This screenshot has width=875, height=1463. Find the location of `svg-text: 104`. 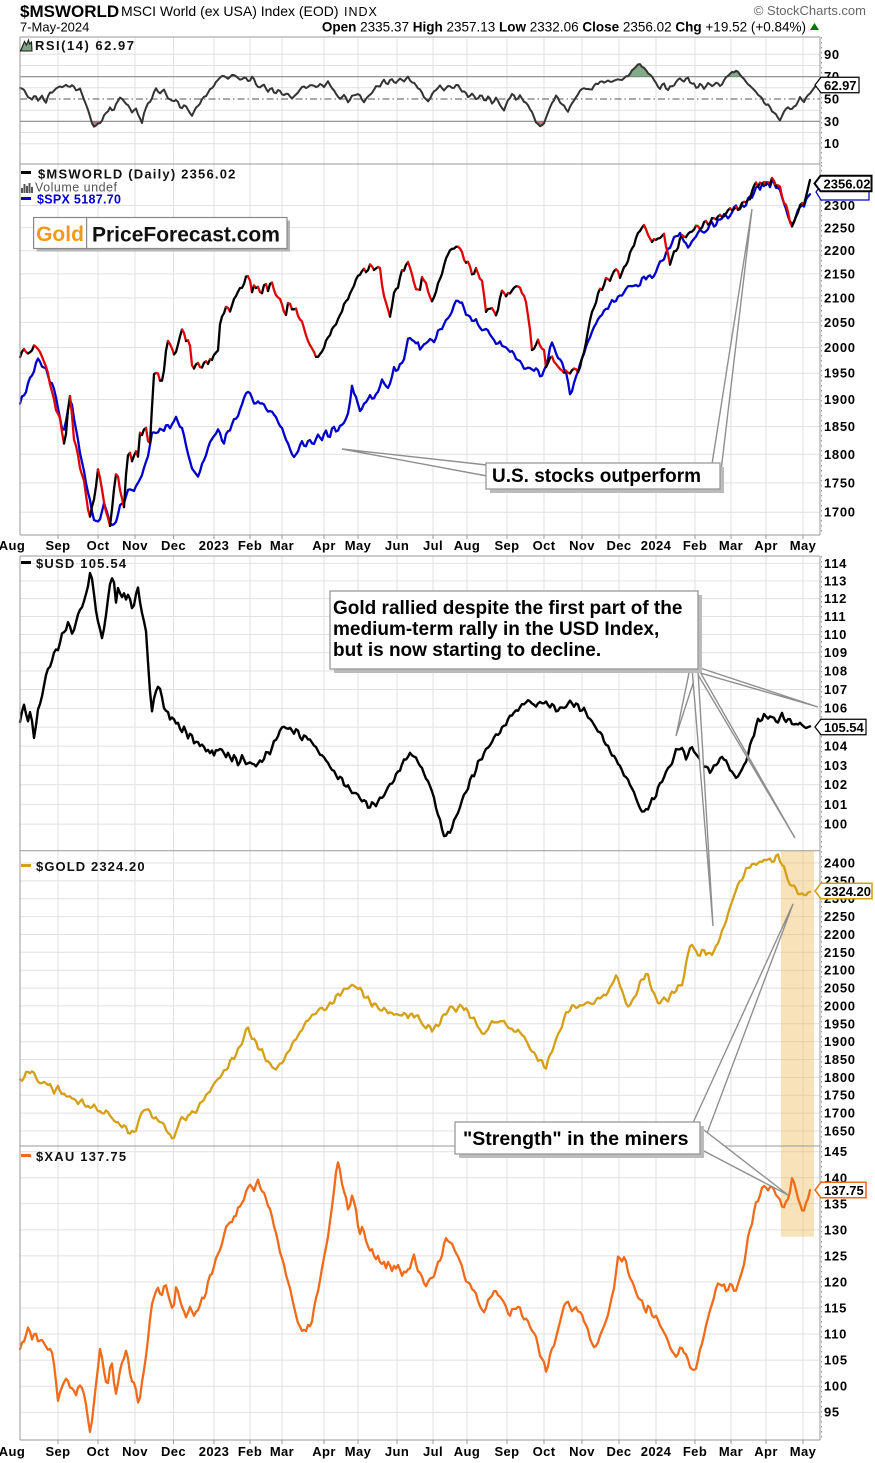

svg-text: 104 is located at coordinates (836, 746).